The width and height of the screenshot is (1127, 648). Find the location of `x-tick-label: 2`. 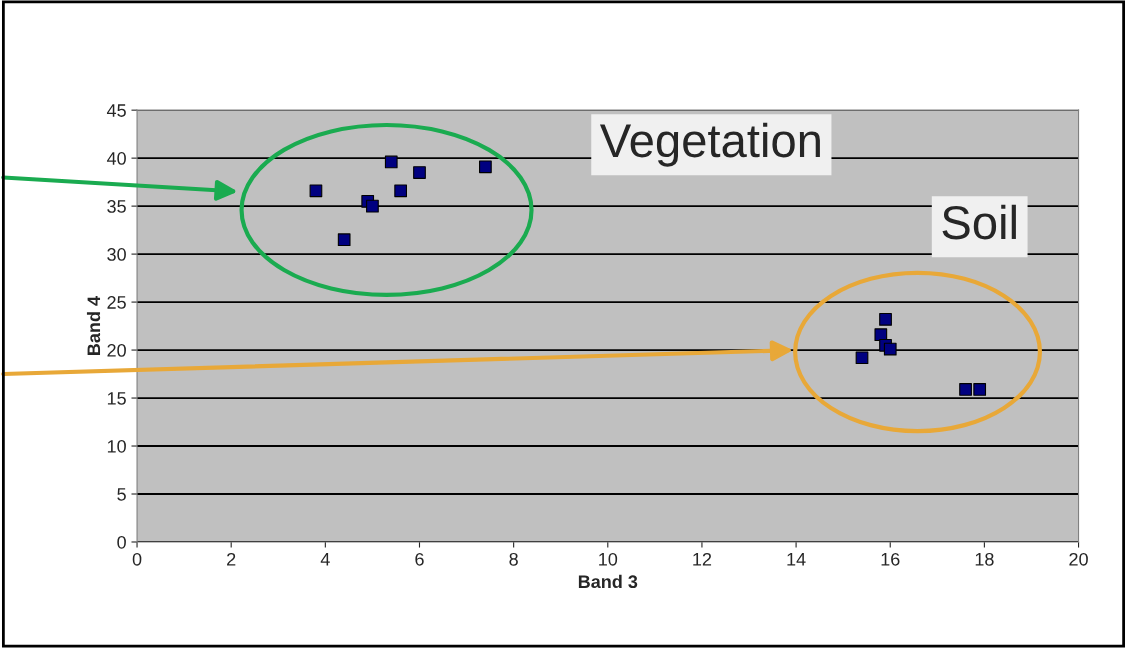

x-tick-label: 2 is located at coordinates (231, 559).